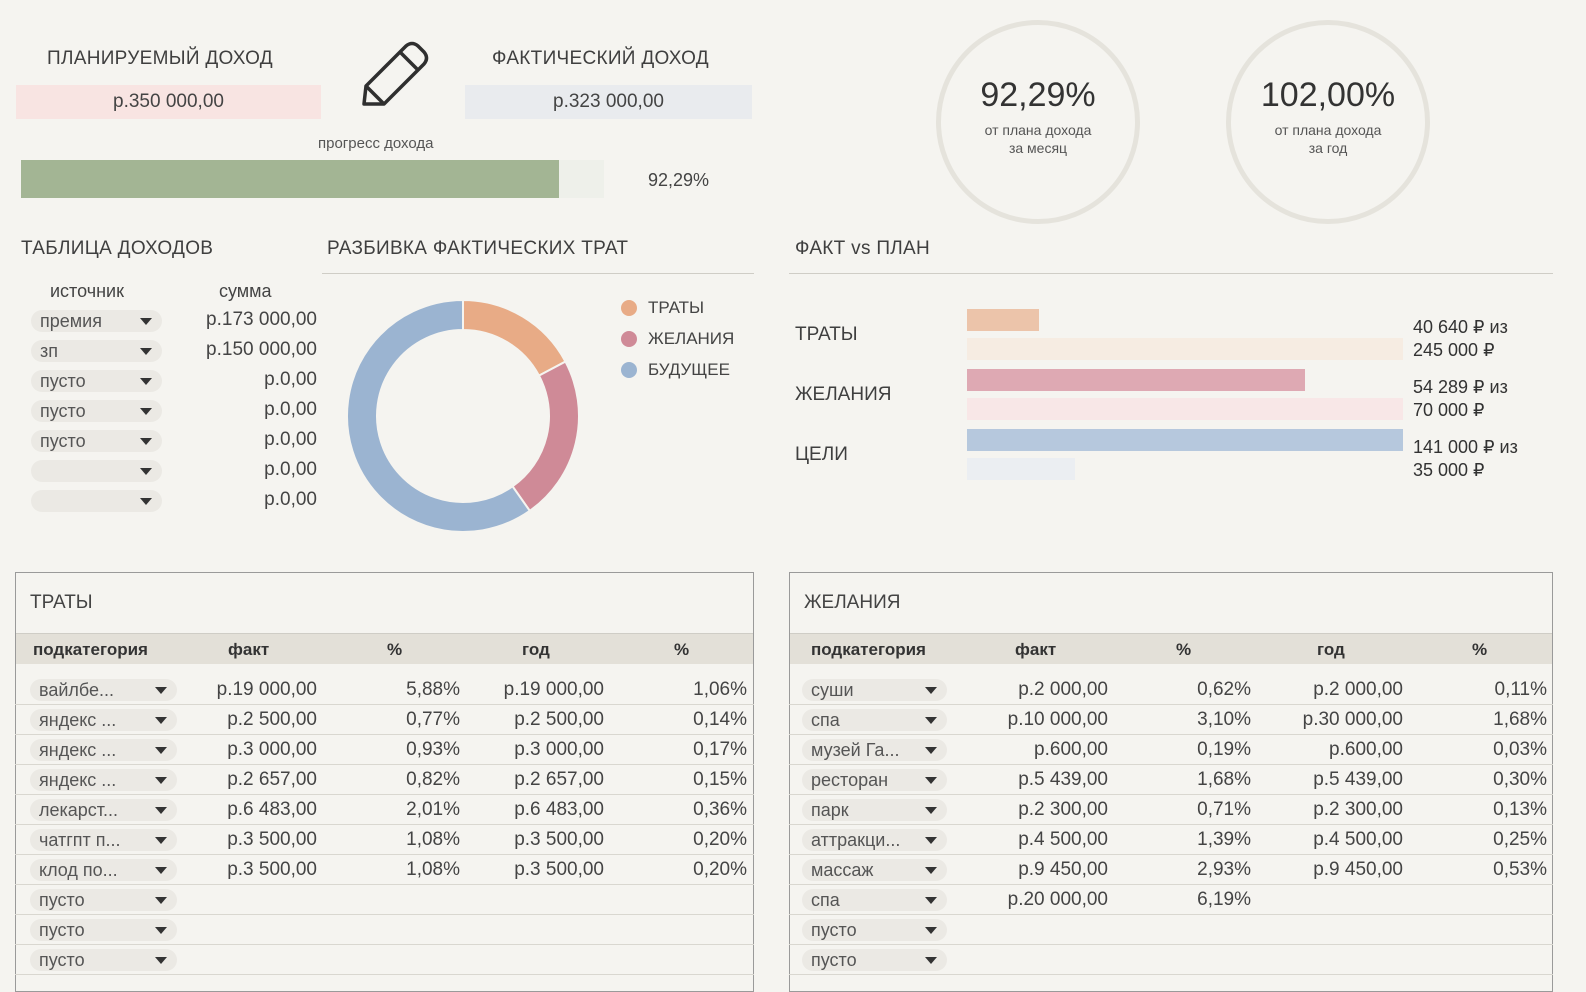 The height and width of the screenshot is (992, 1586). I want to click on wishes-category-value: ресторан, so click(850, 779).